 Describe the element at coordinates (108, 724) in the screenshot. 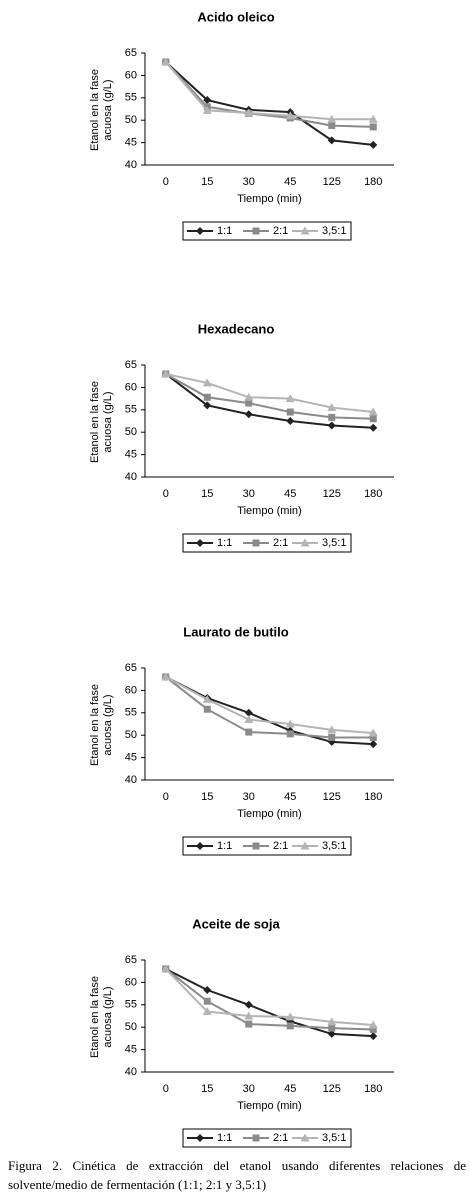

I see `y-axis-label: acuosa (g/L)` at that location.